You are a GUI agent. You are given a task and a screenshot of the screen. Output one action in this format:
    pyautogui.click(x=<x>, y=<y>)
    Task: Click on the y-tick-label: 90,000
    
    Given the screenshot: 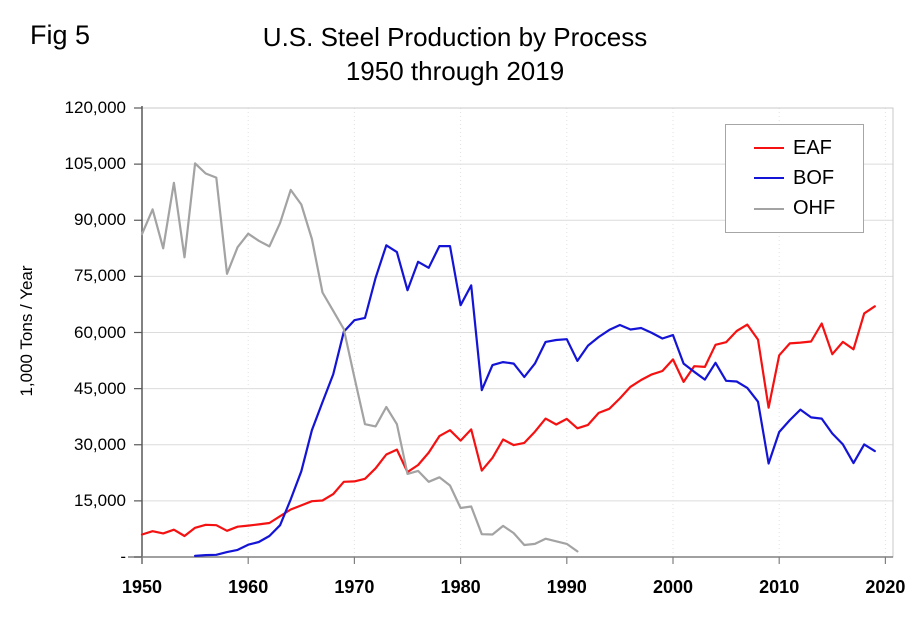 What is the action you would take?
    pyautogui.click(x=100, y=220)
    